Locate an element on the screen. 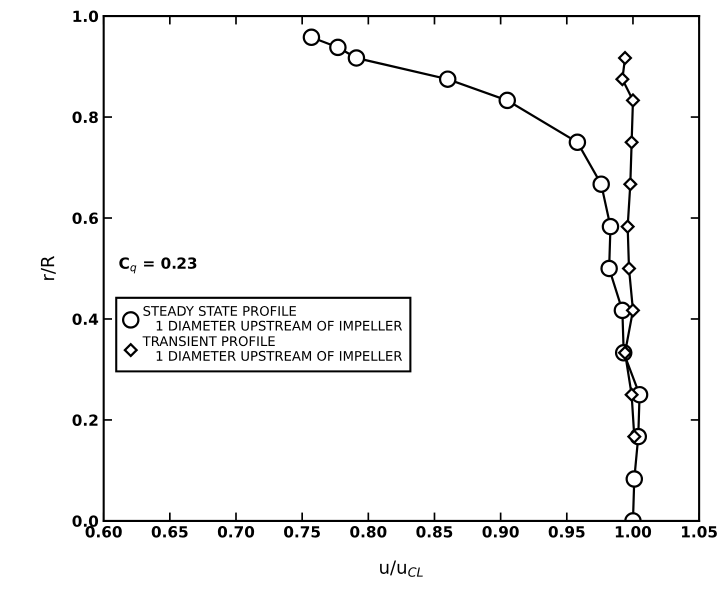 The width and height of the screenshot is (720, 596). y-tick-label: 1.0 is located at coordinates (85, 16).